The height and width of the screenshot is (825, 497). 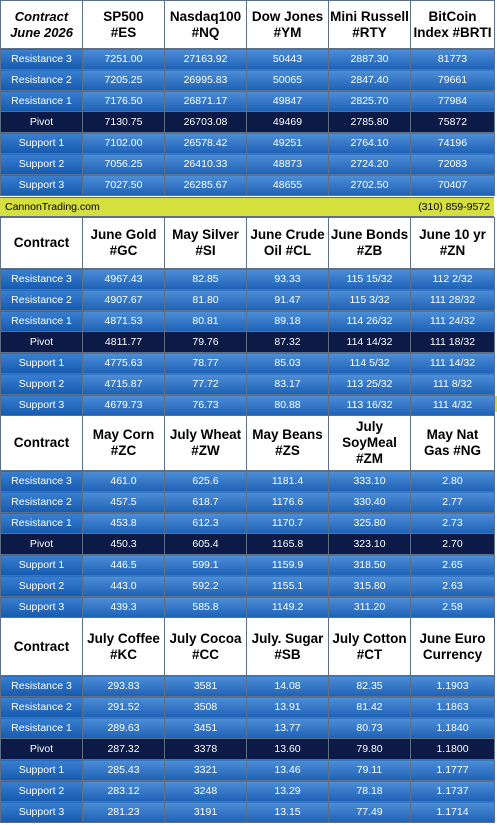 What do you see at coordinates (287, 586) in the screenshot?
I see `level-value: 1155.1` at bounding box center [287, 586].